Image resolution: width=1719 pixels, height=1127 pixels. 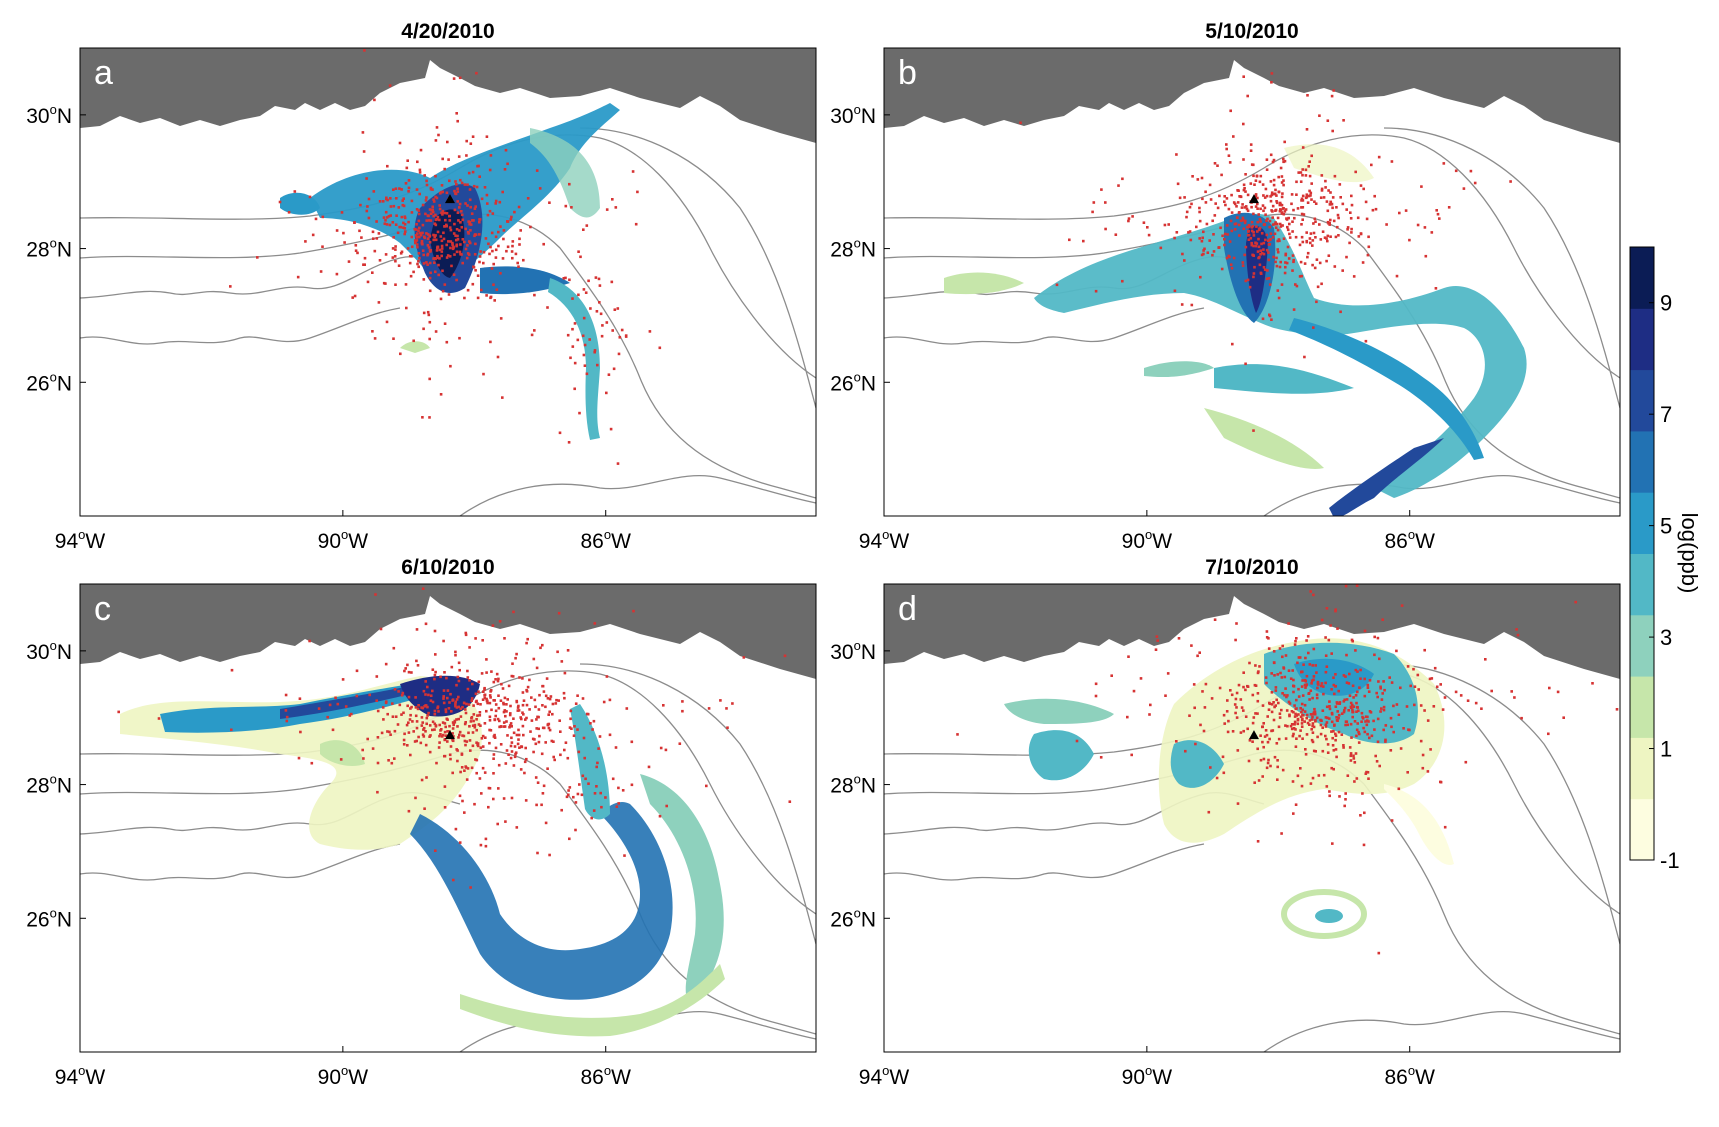 I want to click on contour-line, so click(x=1044, y=326).